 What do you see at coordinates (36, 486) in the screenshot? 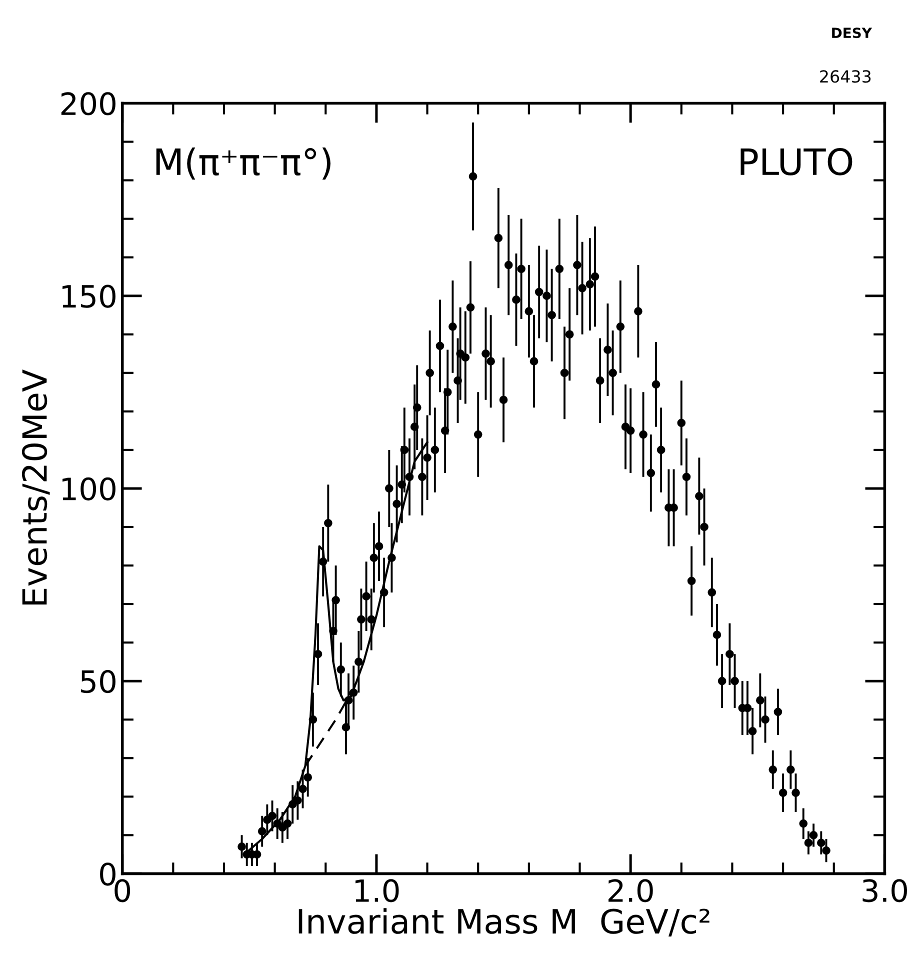
I see `y-axis-title: Events/20MeV` at bounding box center [36, 486].